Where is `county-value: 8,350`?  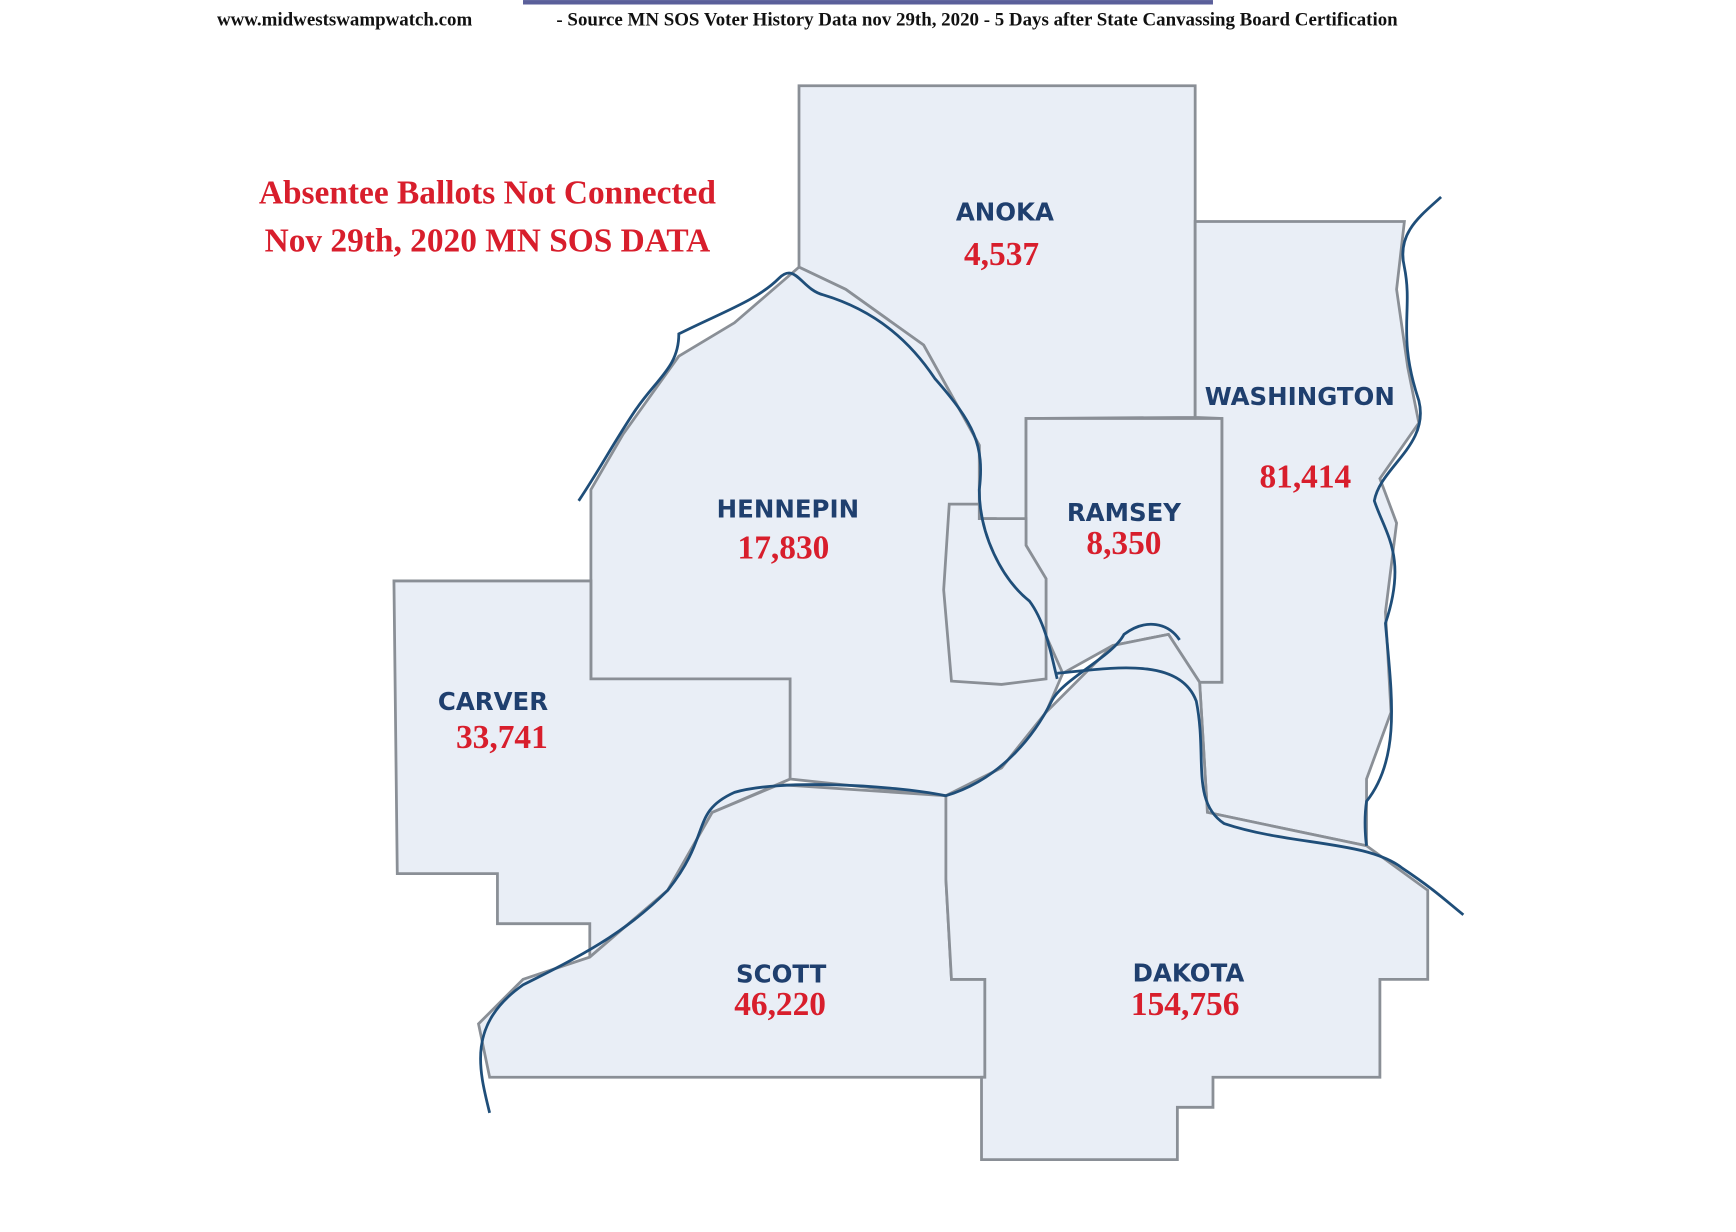 county-value: 8,350 is located at coordinates (1123, 543).